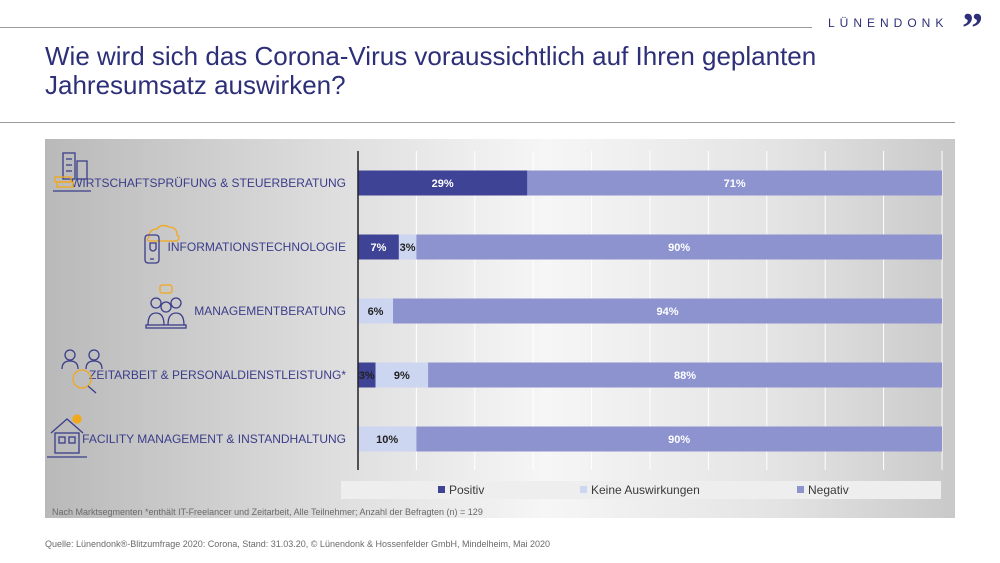 The image size is (1000, 563). I want to click on legend-background, so click(641, 490).